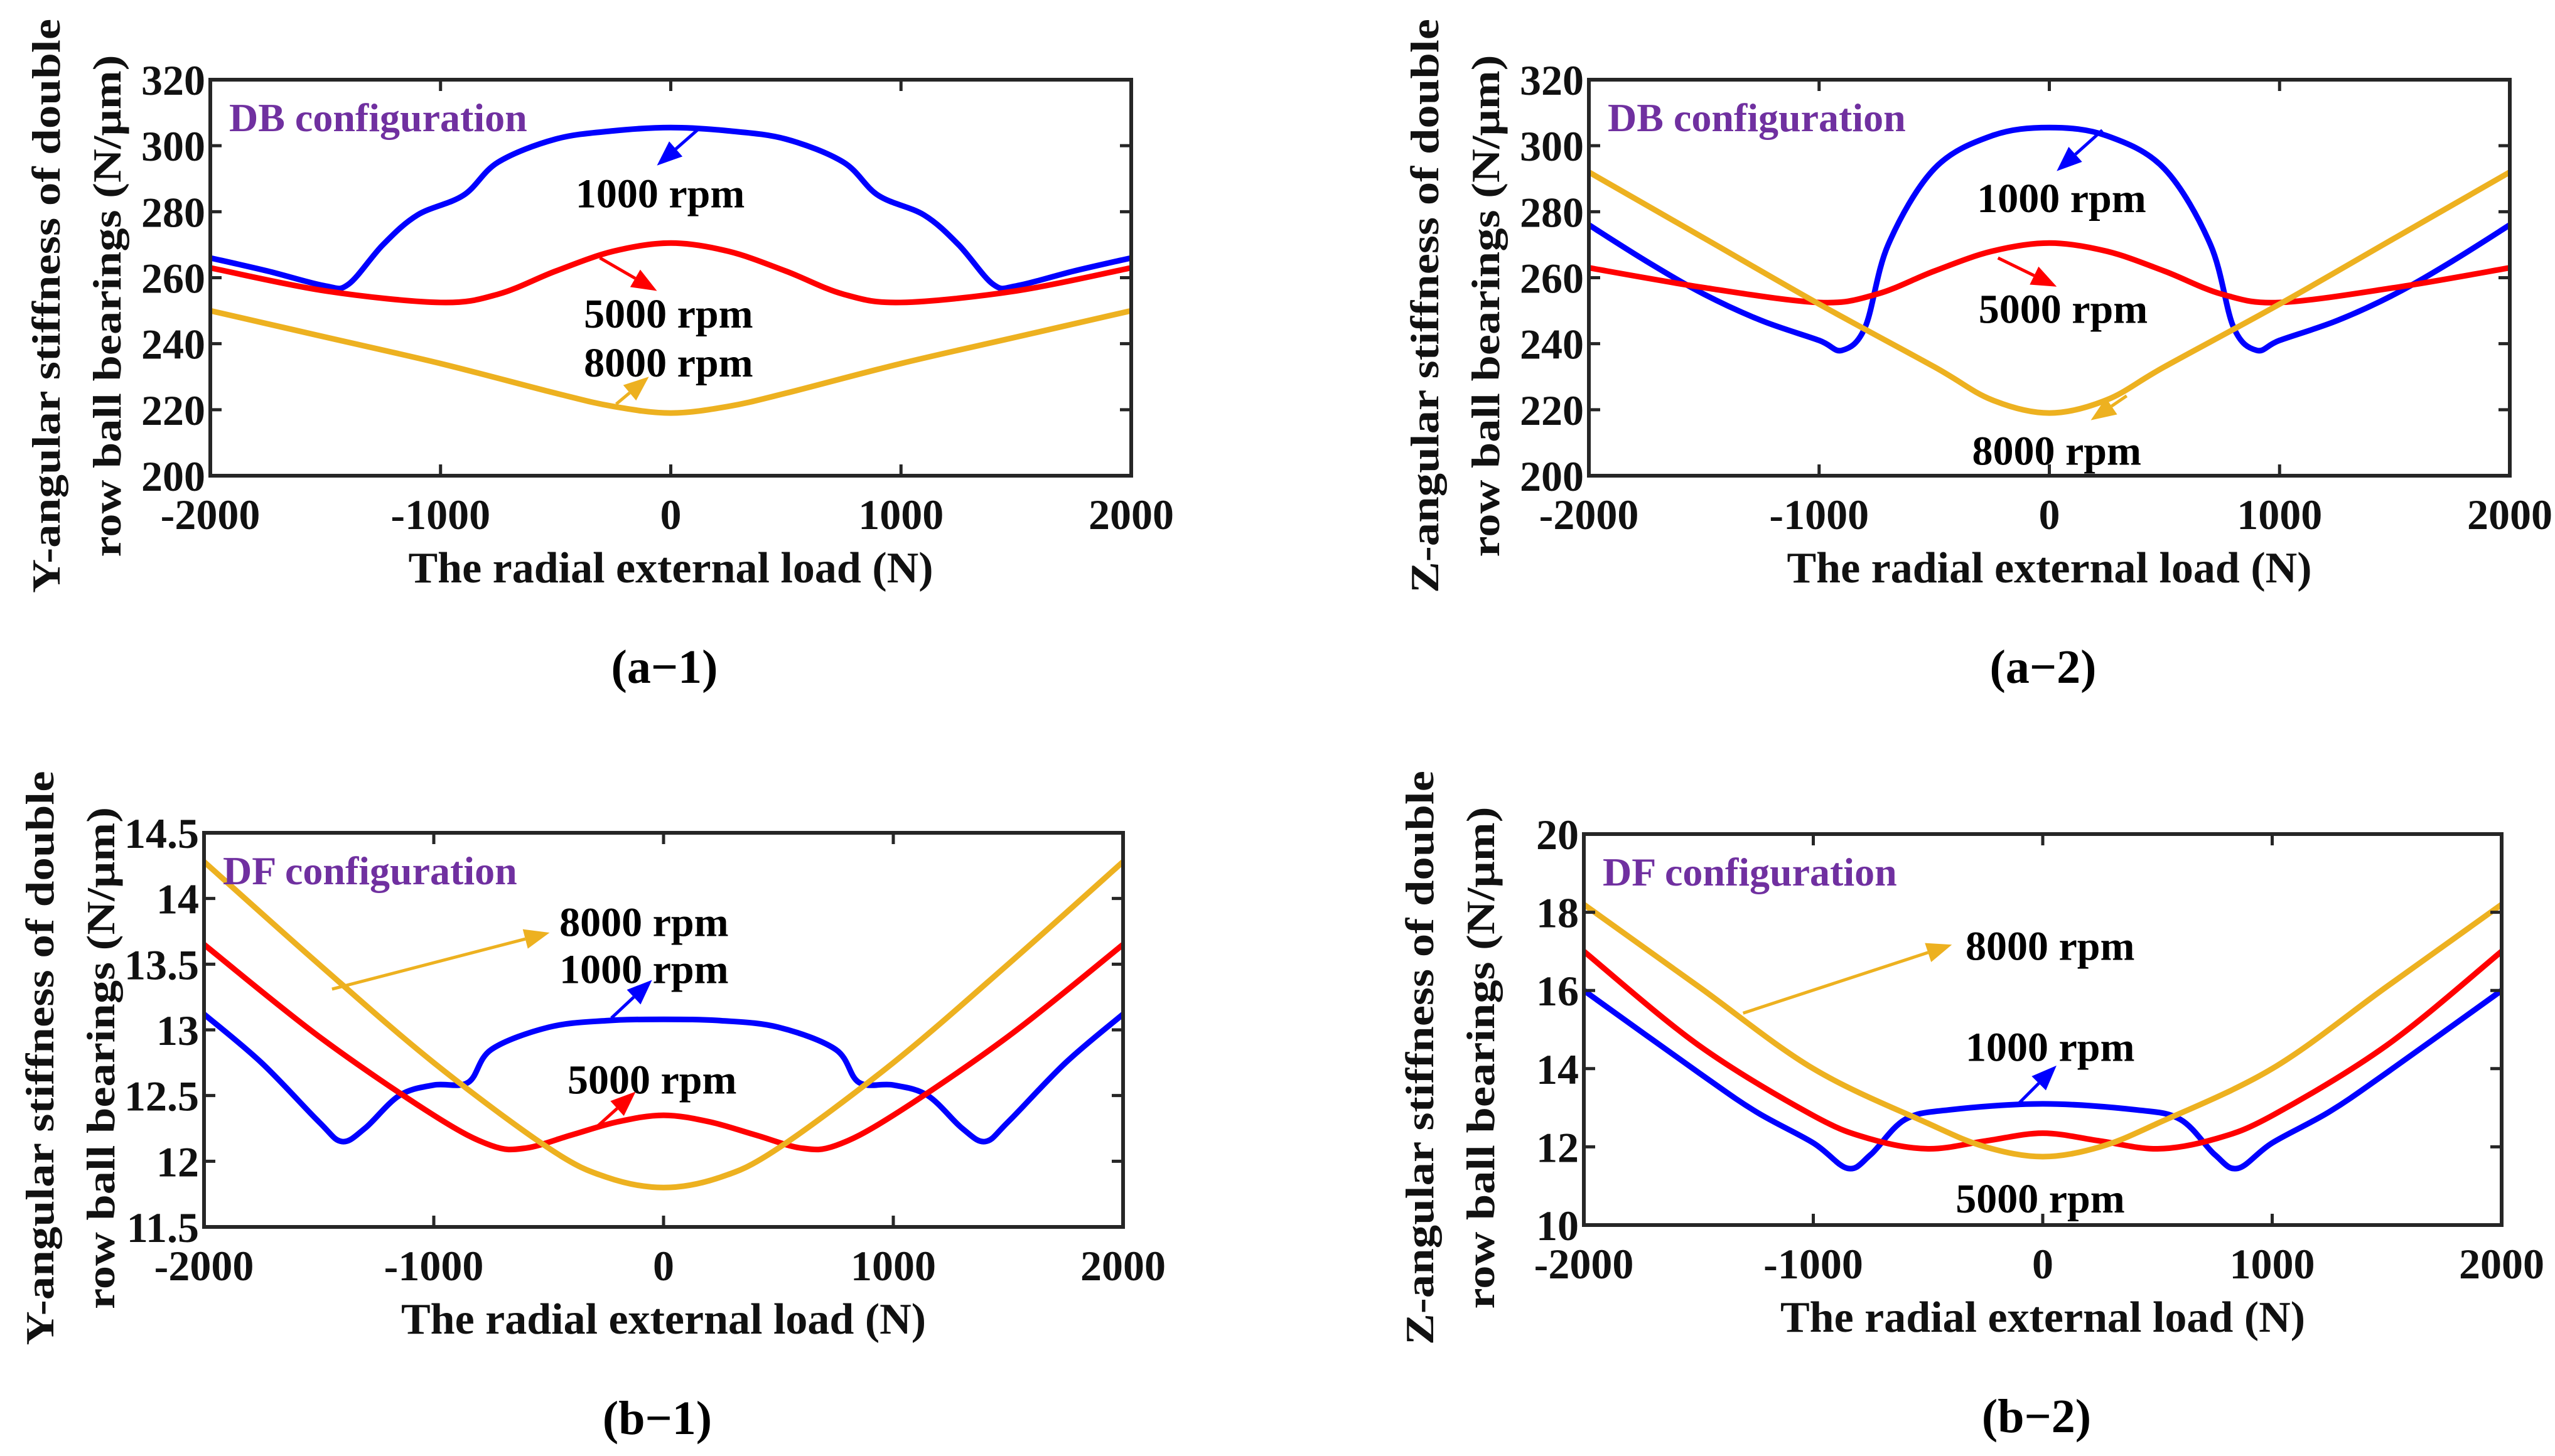  What do you see at coordinates (1557, 835) in the screenshot?
I see `y-tick-label: 20` at bounding box center [1557, 835].